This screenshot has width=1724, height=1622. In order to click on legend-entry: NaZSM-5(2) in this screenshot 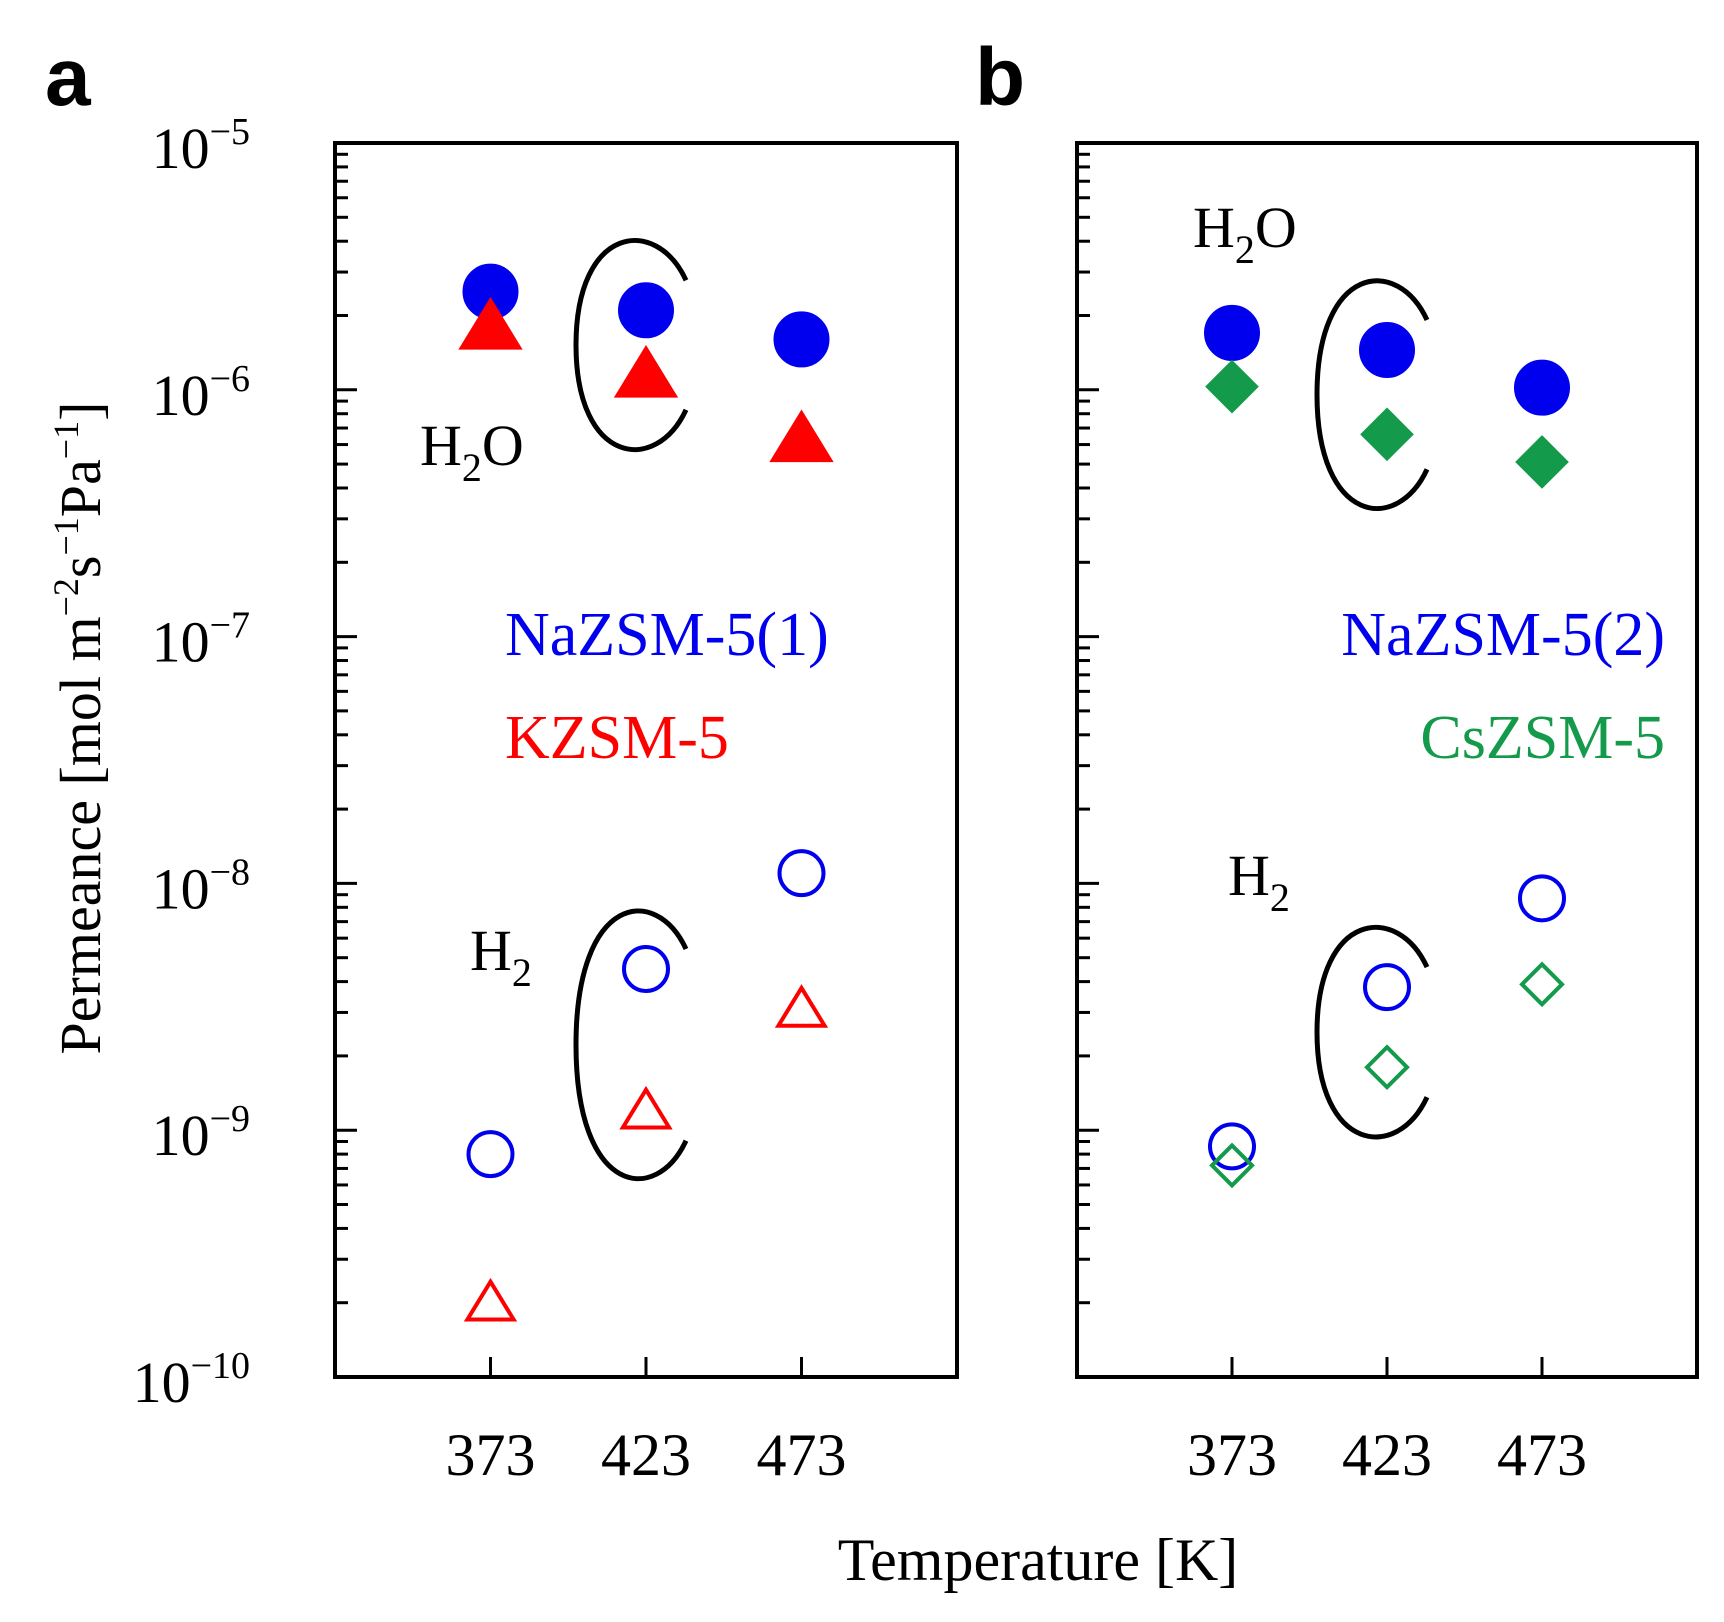, I will do `click(1503, 635)`.